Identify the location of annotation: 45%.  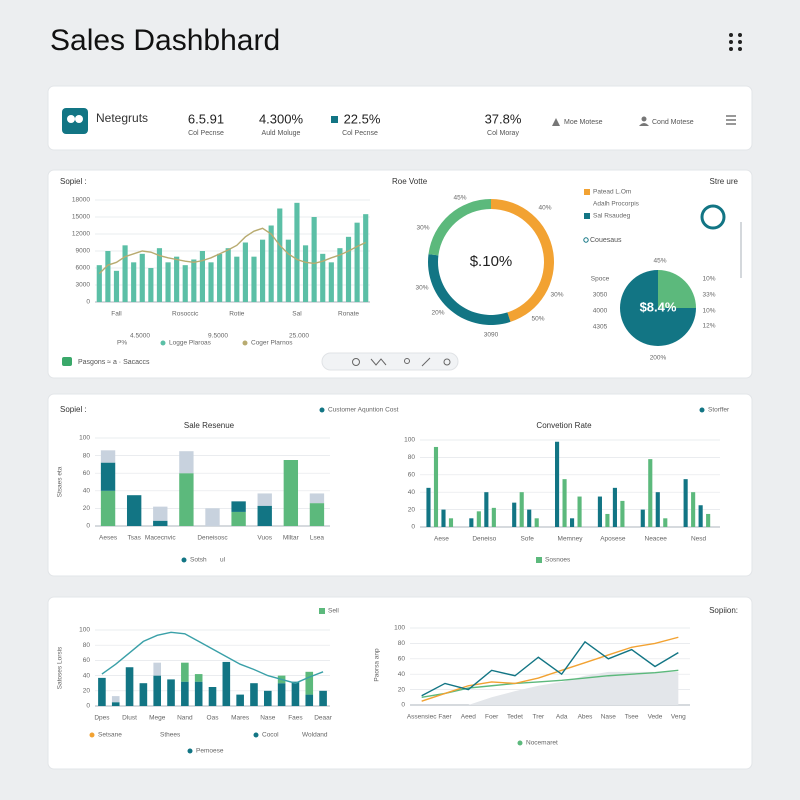
(459, 198).